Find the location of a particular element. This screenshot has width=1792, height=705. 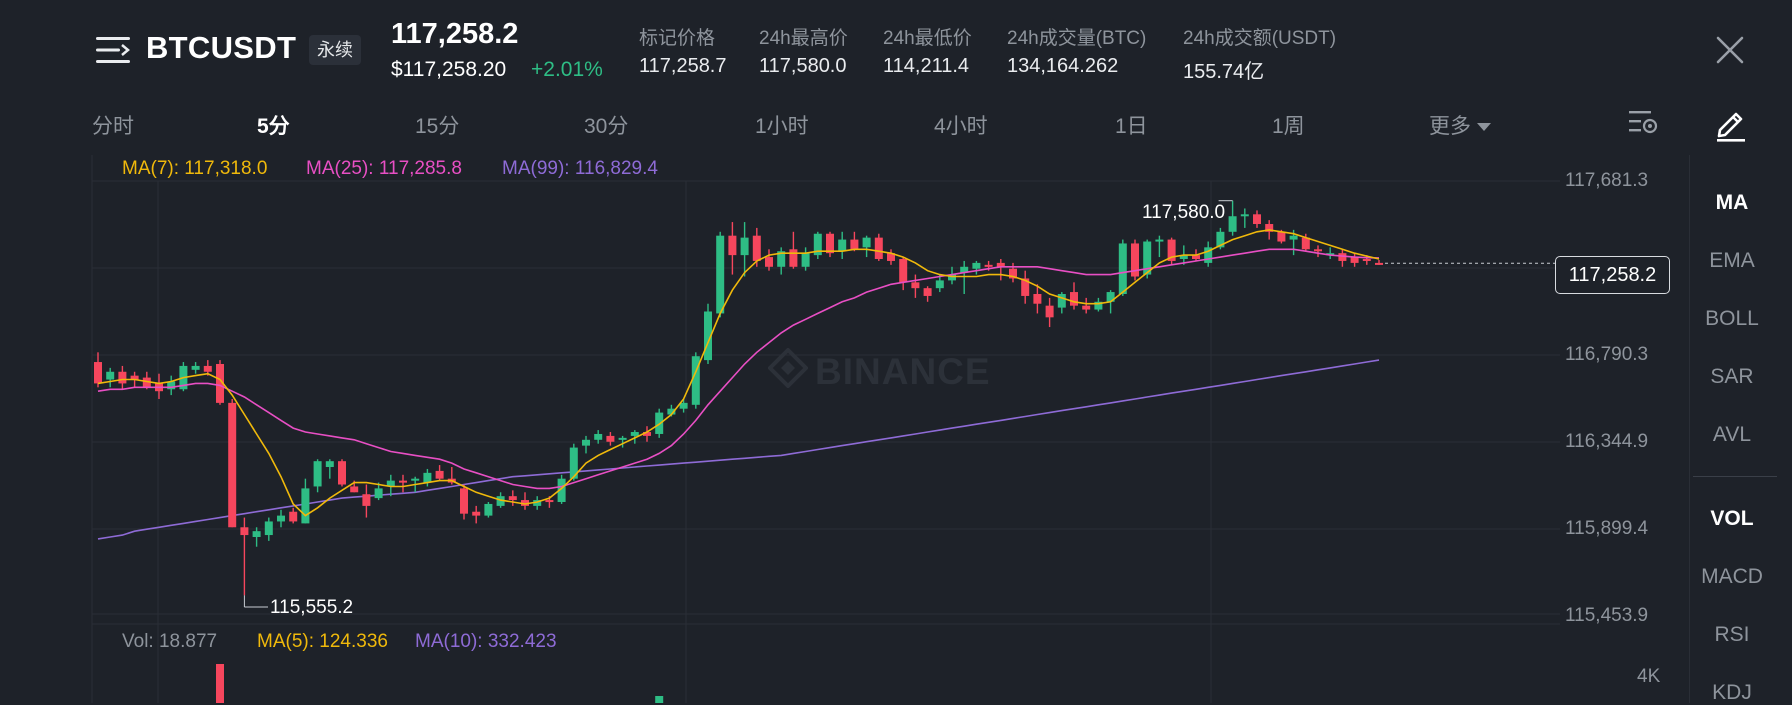

indicator-avl: AVL is located at coordinates (1732, 434).